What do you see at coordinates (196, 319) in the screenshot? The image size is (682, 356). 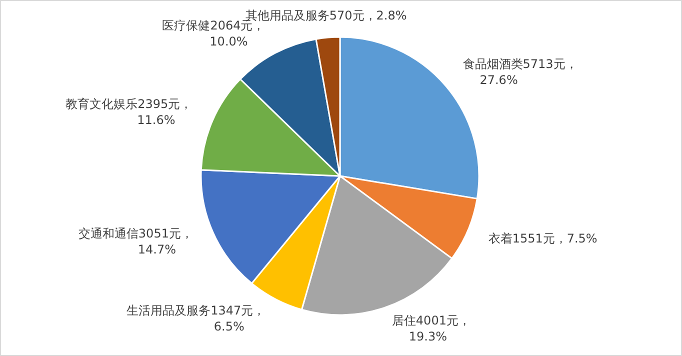 I see `slice-label: 生活用品及服务1347元， 6.5%` at bounding box center [196, 319].